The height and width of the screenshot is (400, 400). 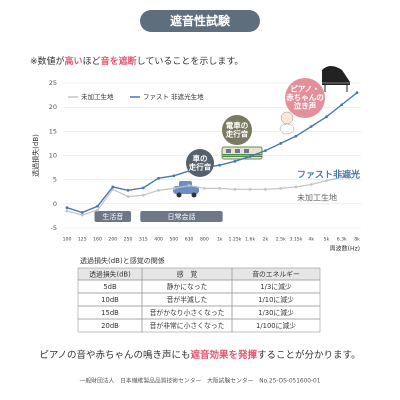 What do you see at coordinates (276, 299) in the screenshot?
I see `table-cell-text: 1/10に減少` at bounding box center [276, 299].